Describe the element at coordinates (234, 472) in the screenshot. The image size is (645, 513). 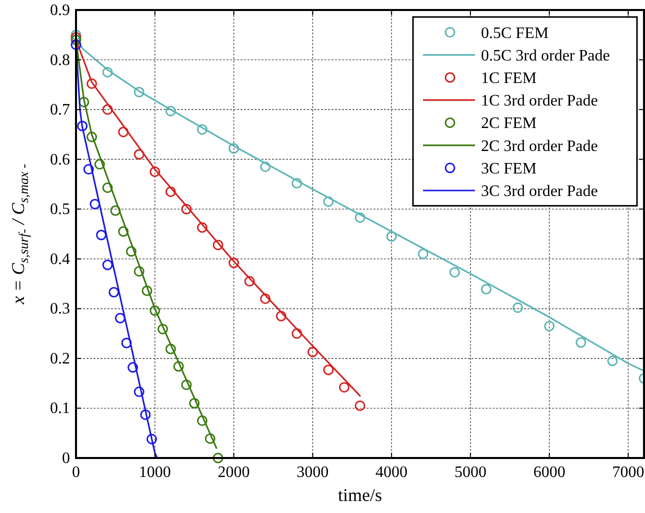
I see `x-tick-label: 2000` at that location.